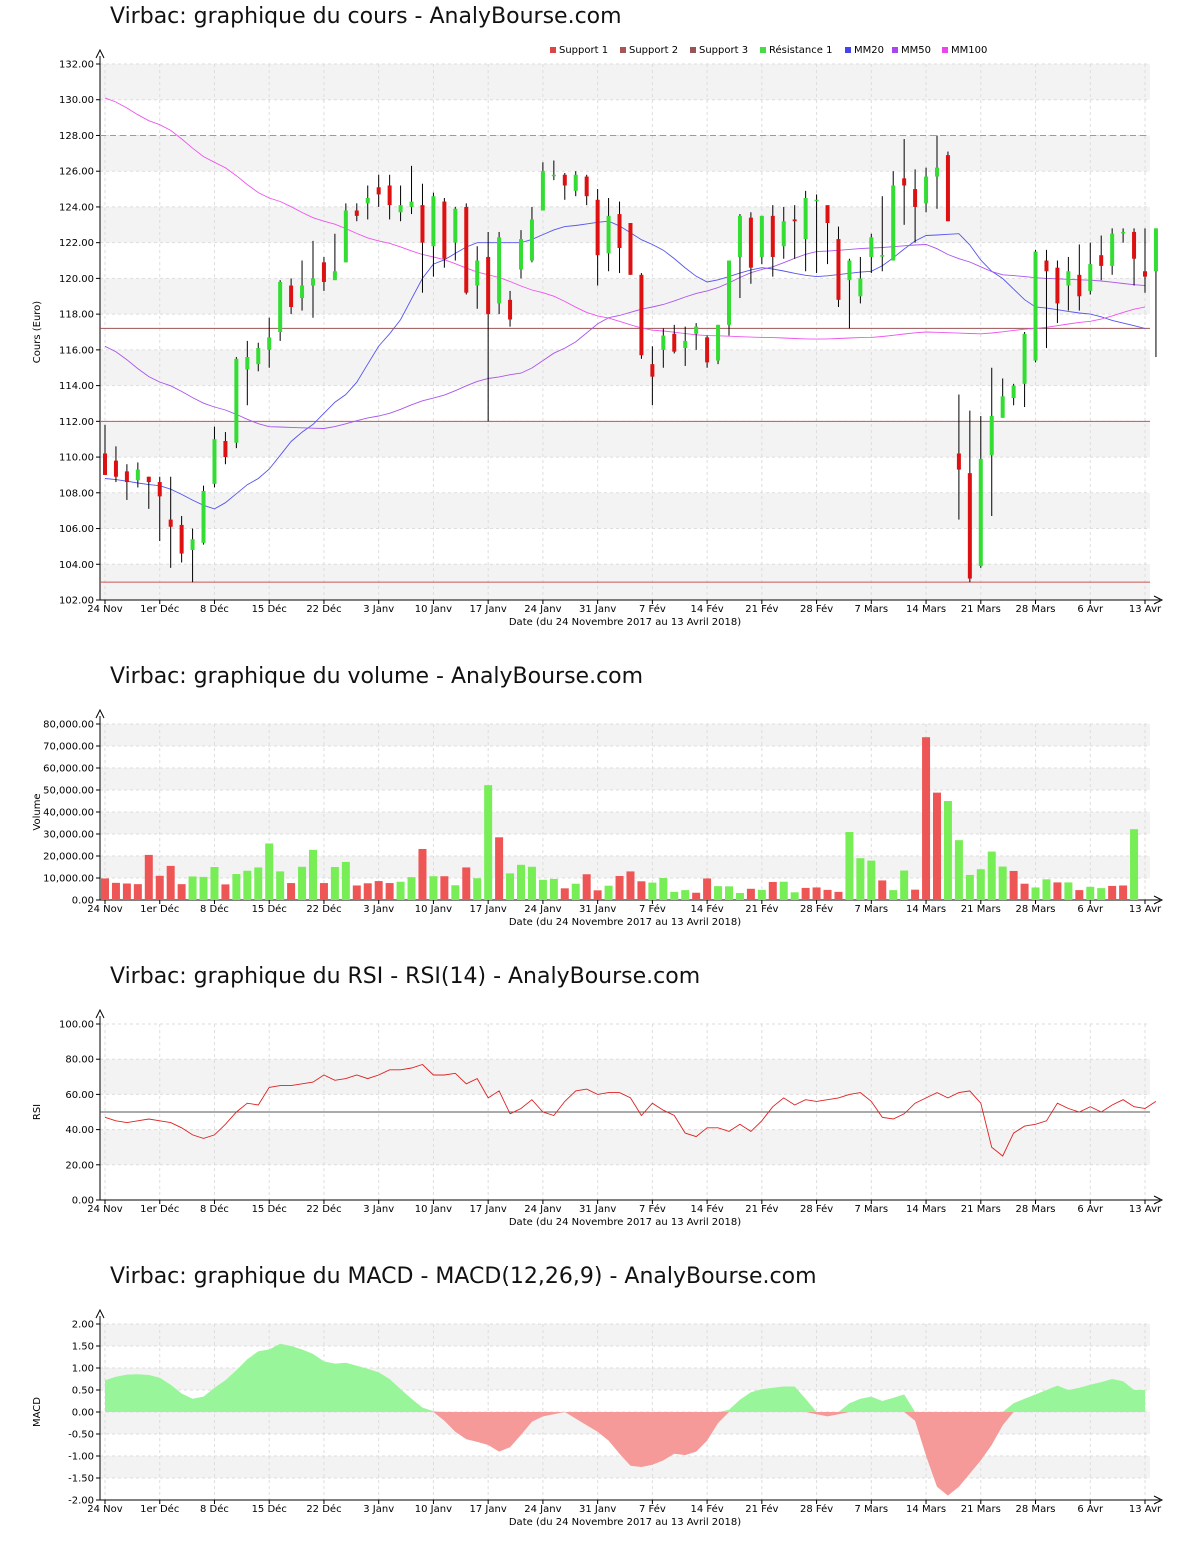  Describe the element at coordinates (37, 1112) in the screenshot. I see `y-axis-label: RSI` at that location.